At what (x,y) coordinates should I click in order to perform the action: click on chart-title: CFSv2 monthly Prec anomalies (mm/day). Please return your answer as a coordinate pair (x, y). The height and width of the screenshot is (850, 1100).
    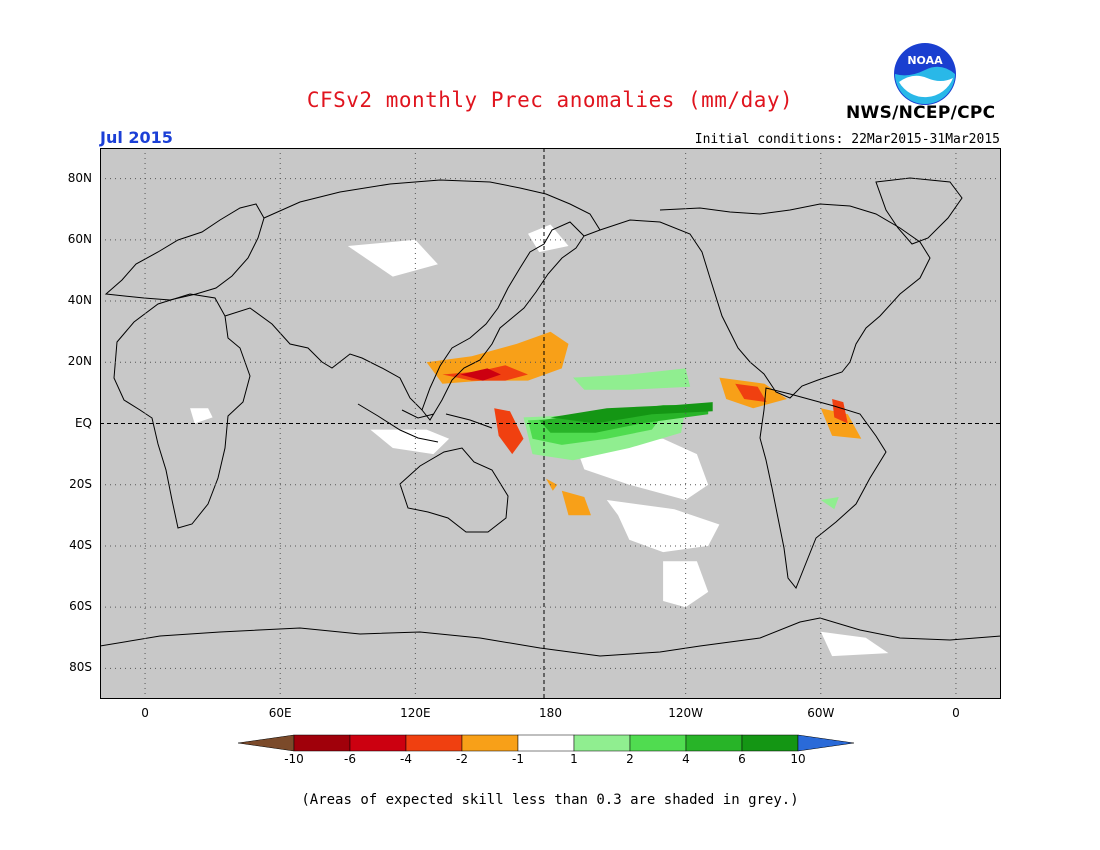
    Looking at the image, I should click on (550, 100).